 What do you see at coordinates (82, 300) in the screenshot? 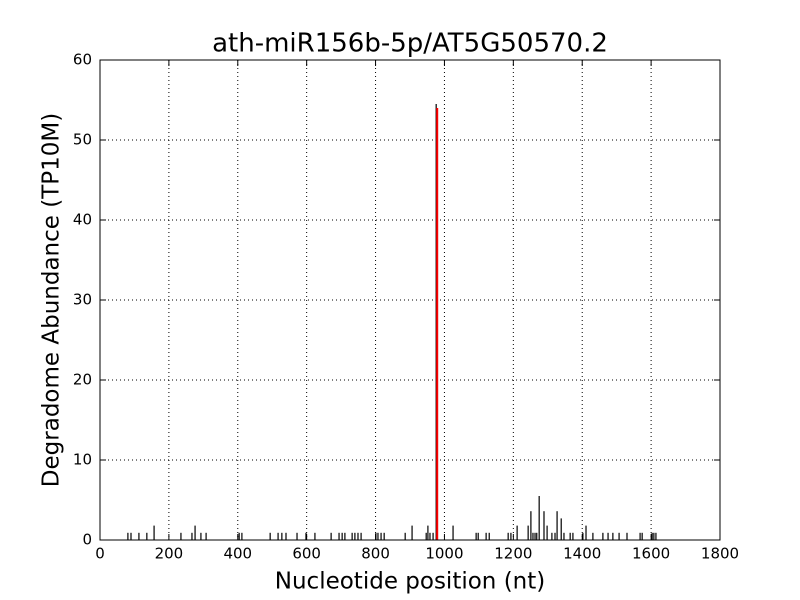
I see `y-tick-label: 30` at bounding box center [82, 300].